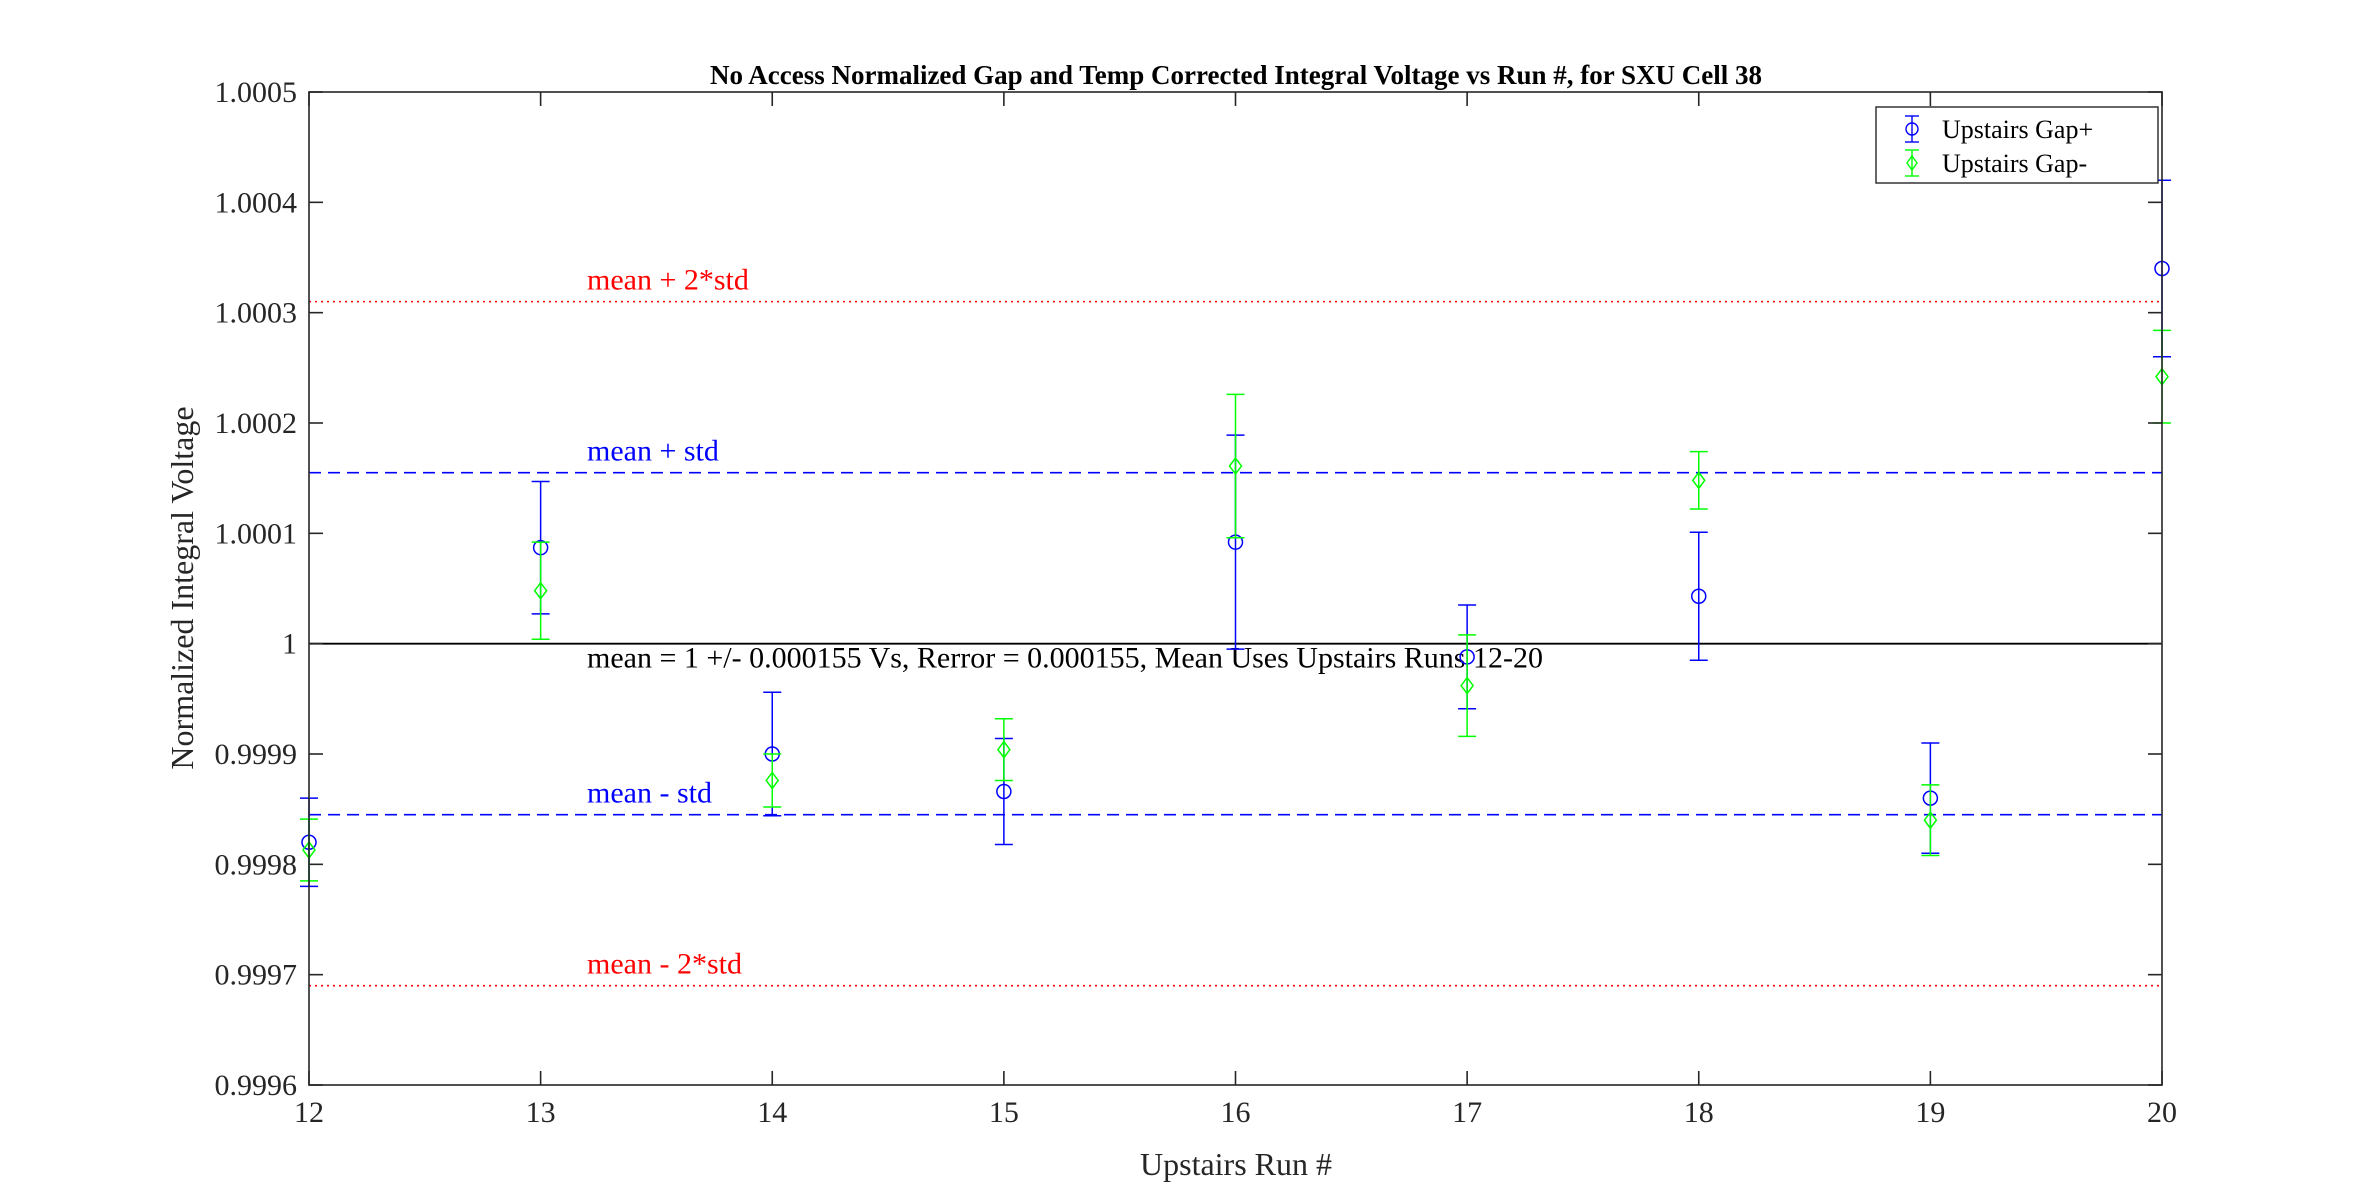  I want to click on x-tick-label: 13, so click(541, 1112).